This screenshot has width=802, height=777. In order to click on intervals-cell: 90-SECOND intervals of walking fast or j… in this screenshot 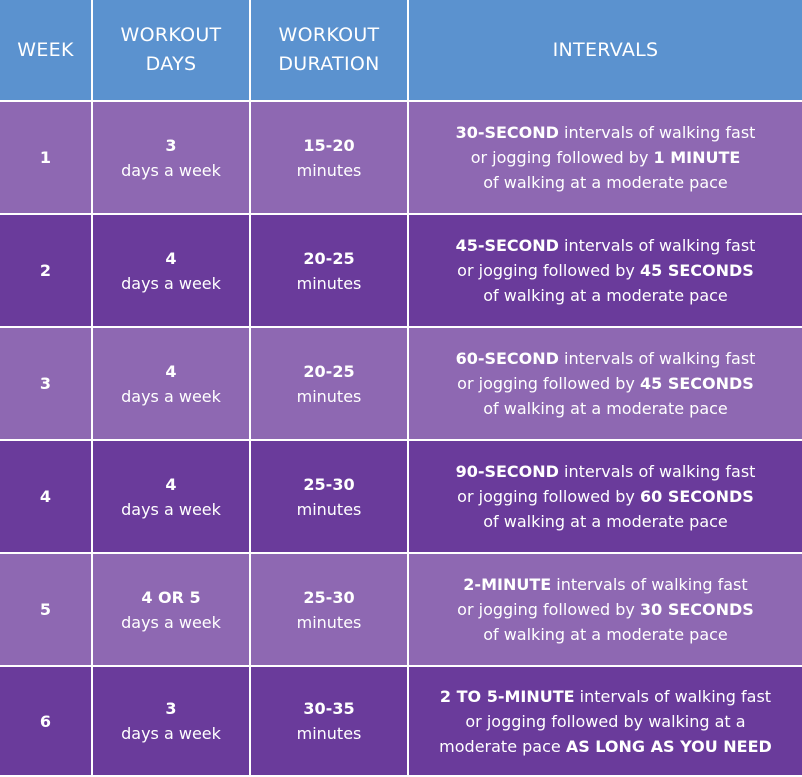, I will do `click(605, 497)`.